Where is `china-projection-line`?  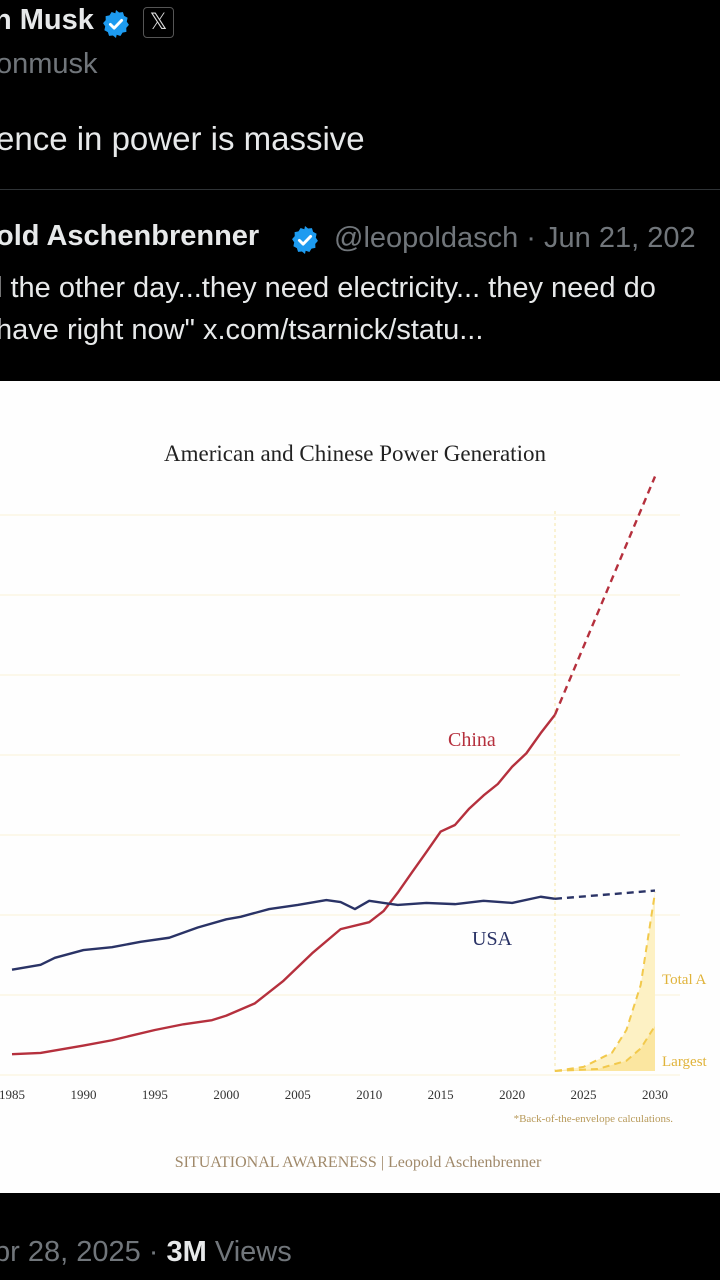
china-projection-line is located at coordinates (605, 596).